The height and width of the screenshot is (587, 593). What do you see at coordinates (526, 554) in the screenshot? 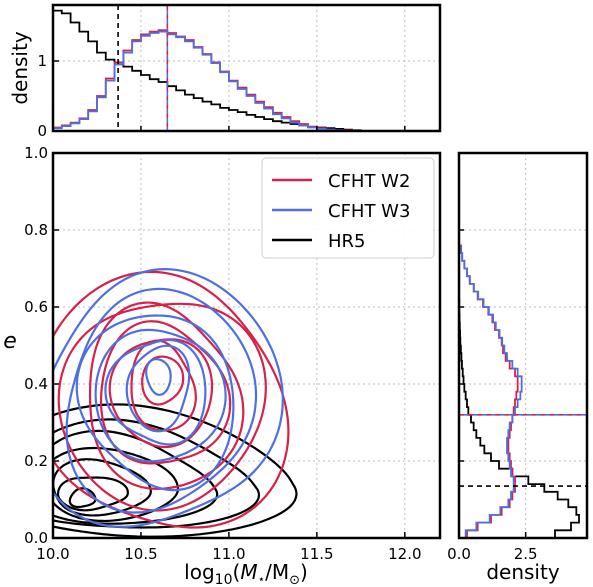
I see `right-x-tick-label: 2.5` at bounding box center [526, 554].